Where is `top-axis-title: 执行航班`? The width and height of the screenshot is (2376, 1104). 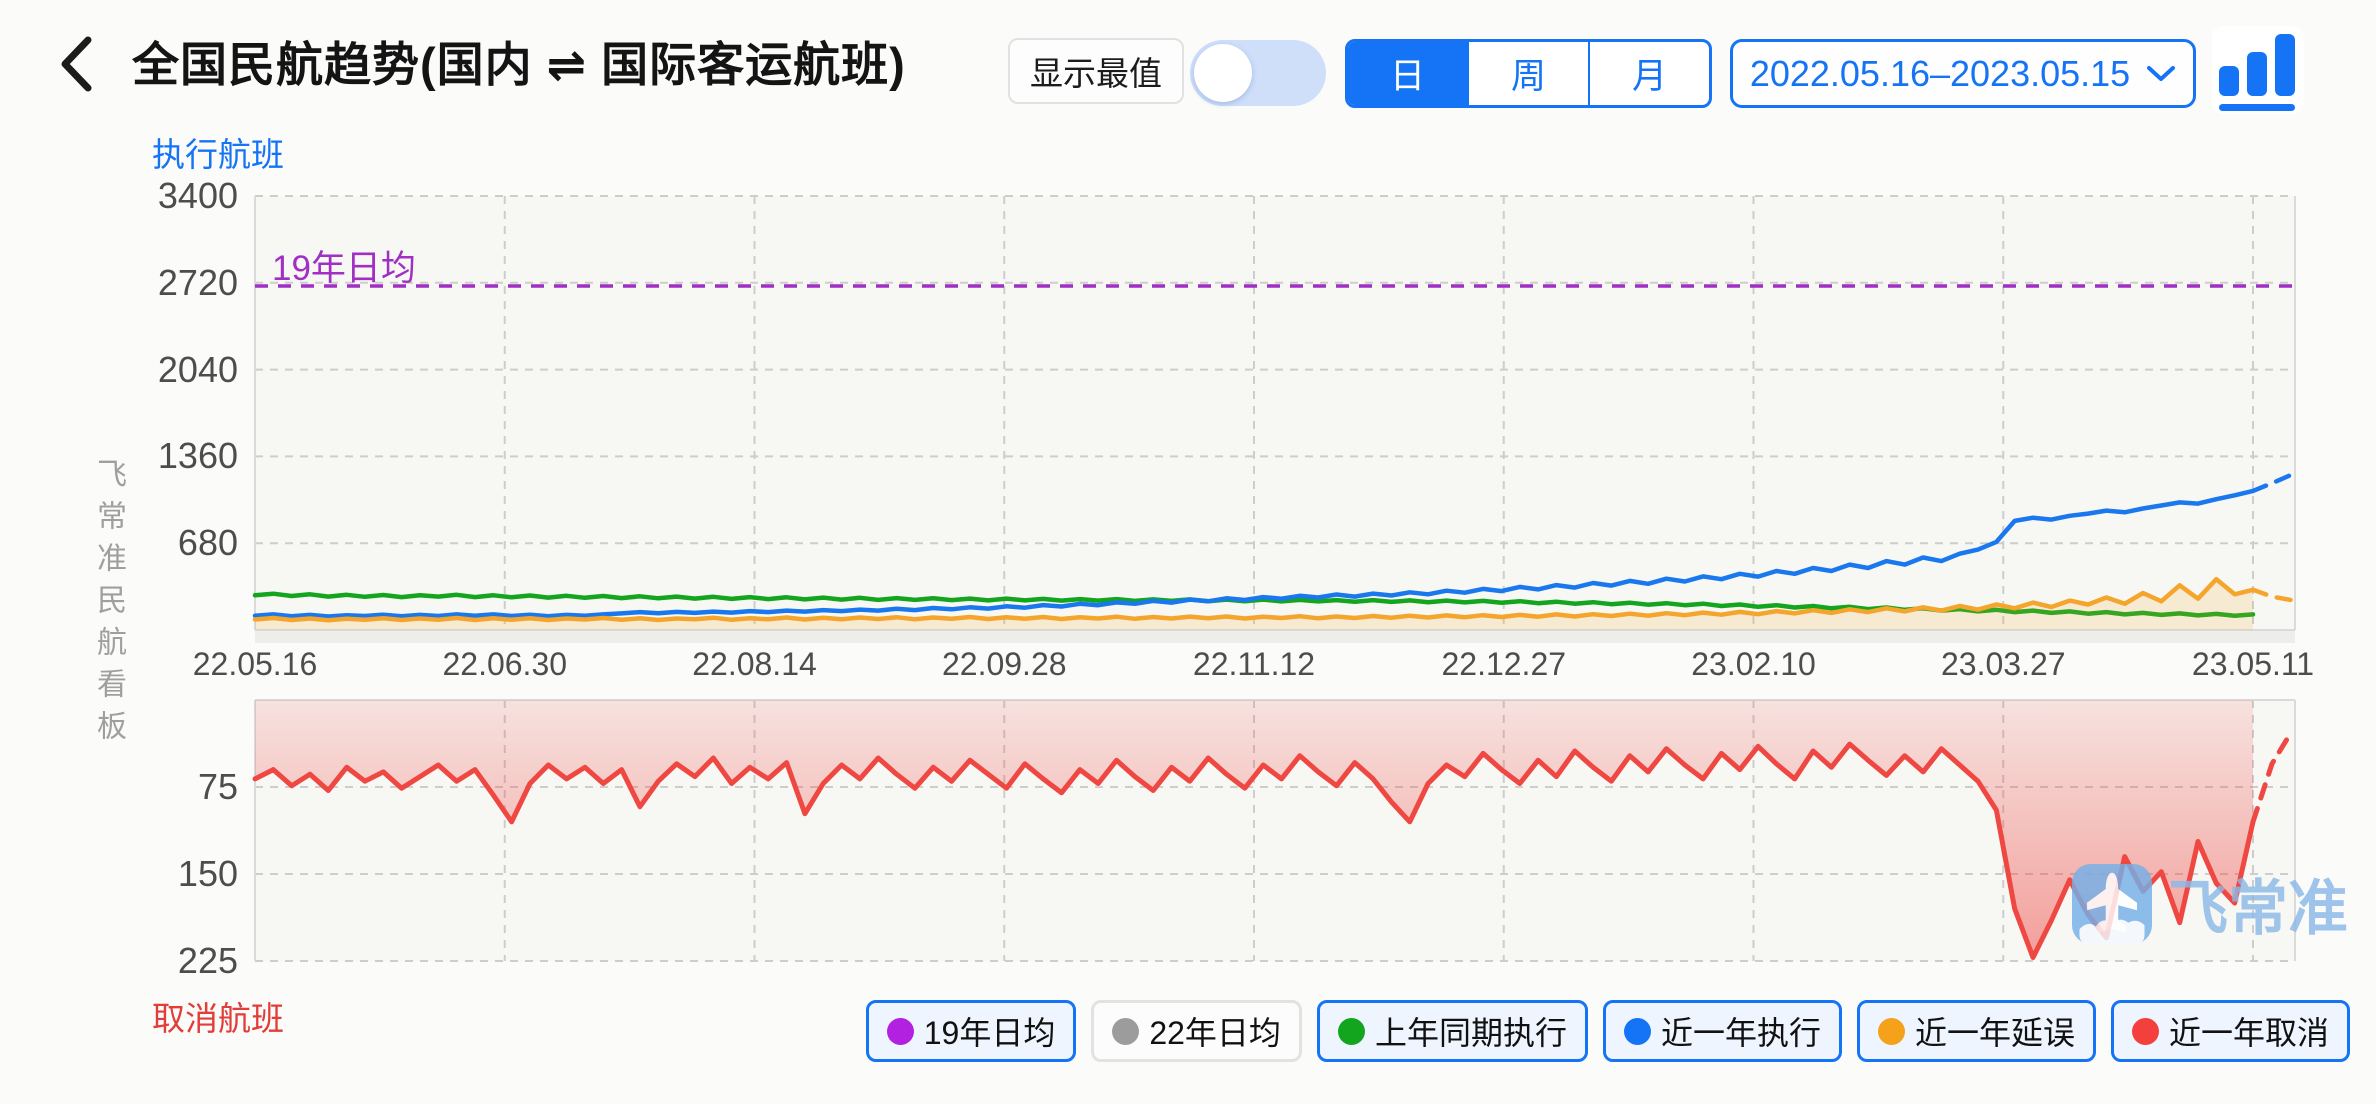 top-axis-title: 执行航班 is located at coordinates (218, 154).